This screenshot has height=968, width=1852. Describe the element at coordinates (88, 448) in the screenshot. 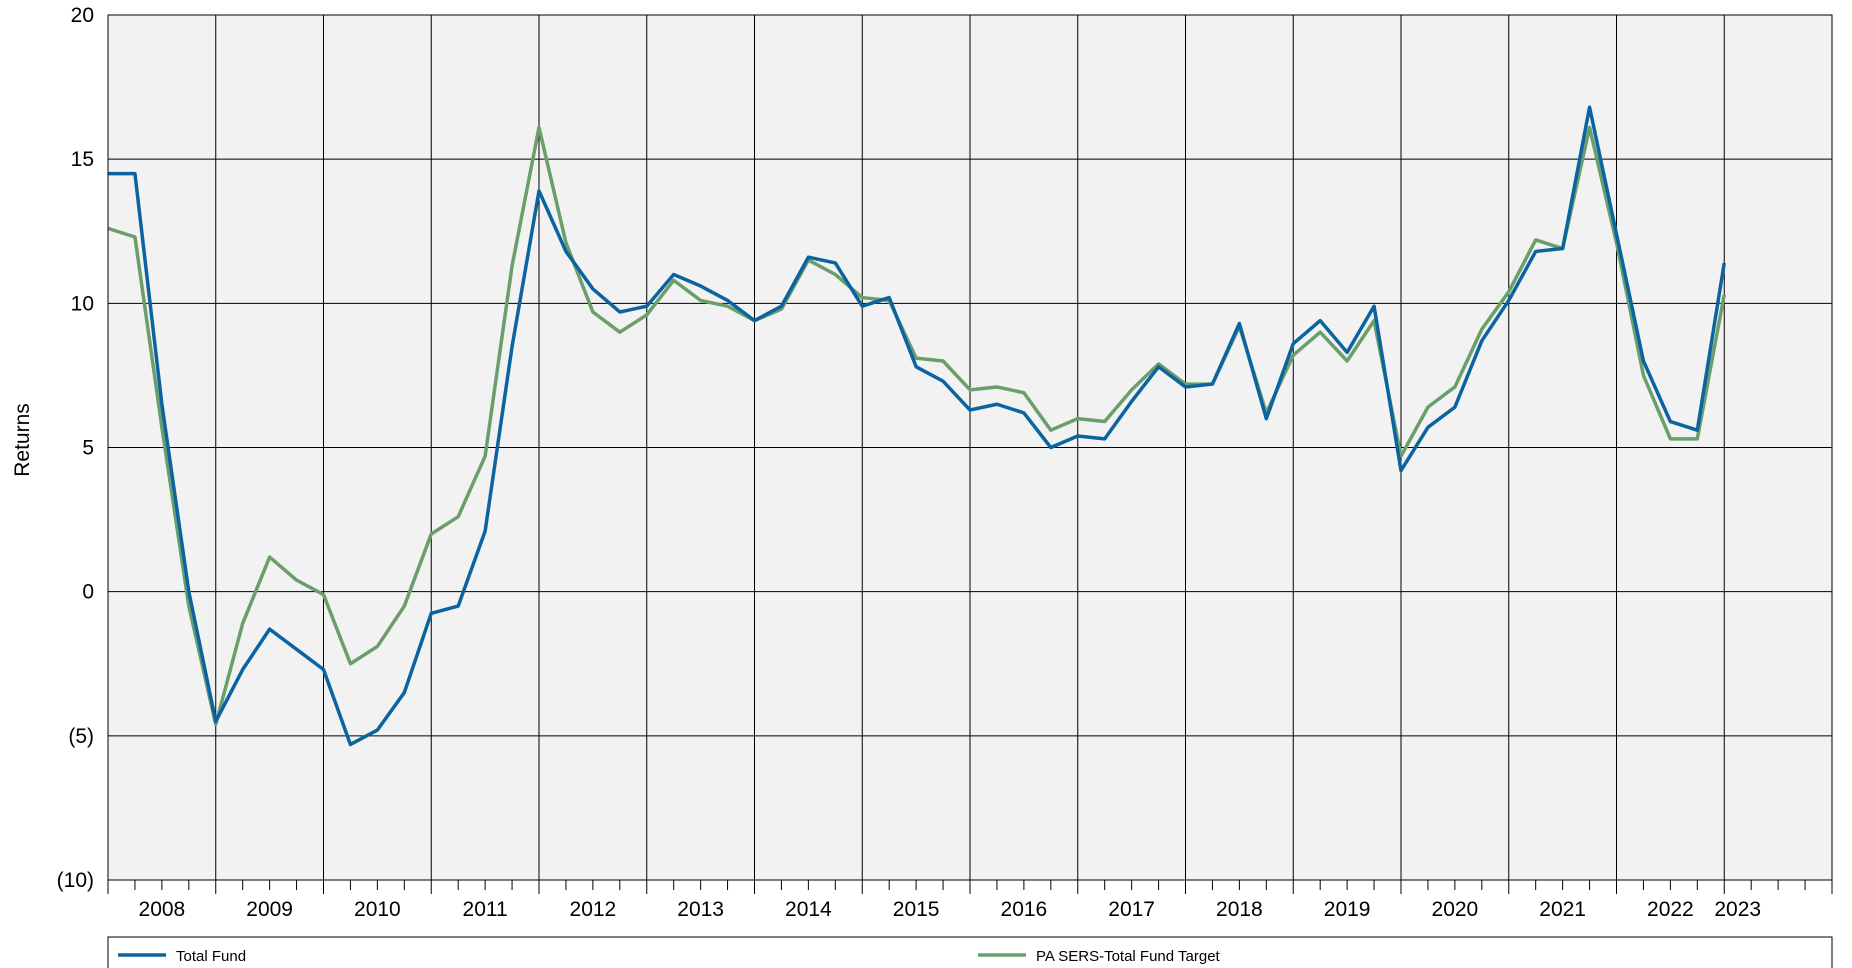

I see `y-tick-label: 5` at that location.